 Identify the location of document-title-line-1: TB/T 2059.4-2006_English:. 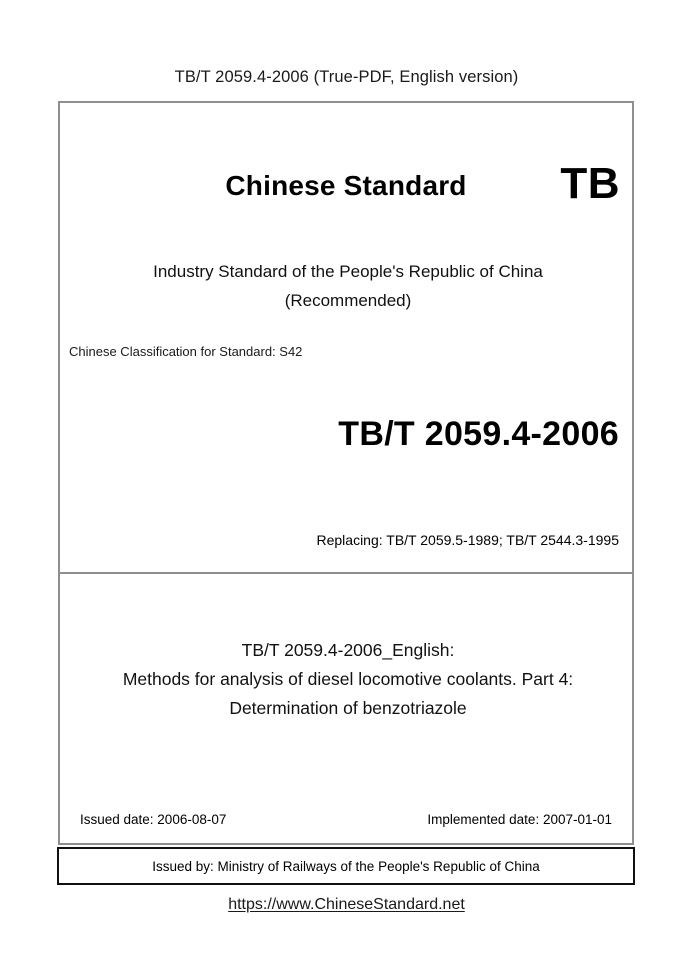
(348, 650).